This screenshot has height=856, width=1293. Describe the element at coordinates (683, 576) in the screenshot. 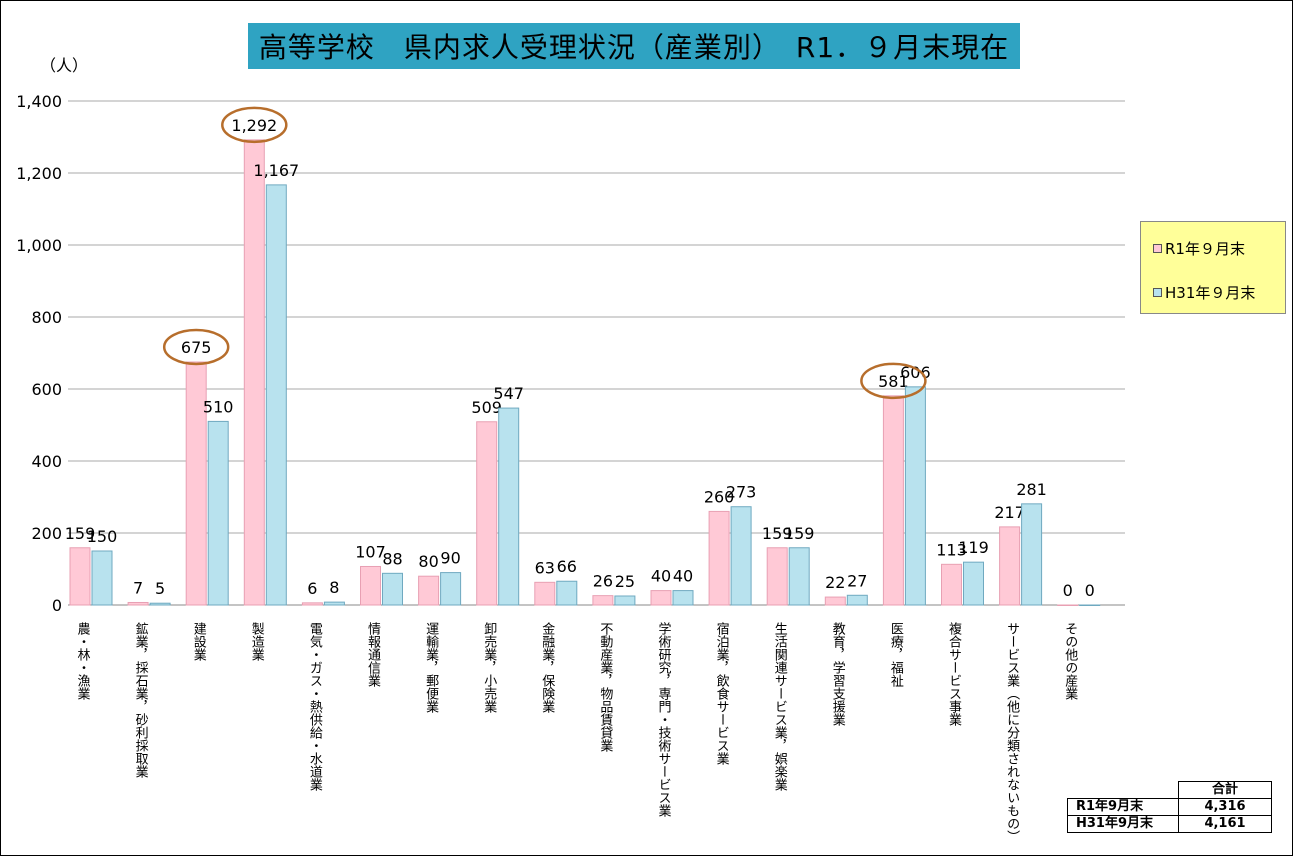

I see `data-label-h31: 40` at that location.